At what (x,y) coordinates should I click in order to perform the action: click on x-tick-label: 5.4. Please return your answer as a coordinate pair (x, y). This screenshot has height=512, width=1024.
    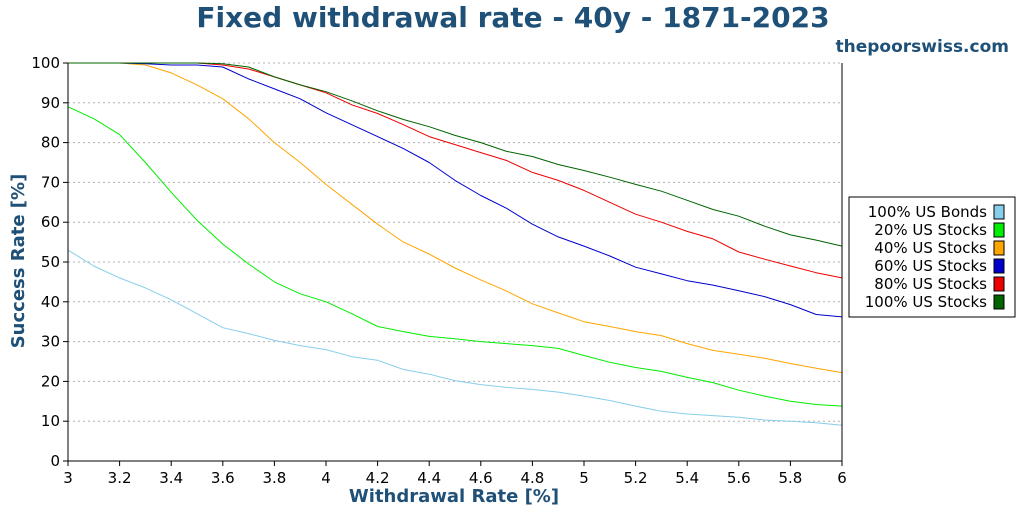
    Looking at the image, I should click on (687, 478).